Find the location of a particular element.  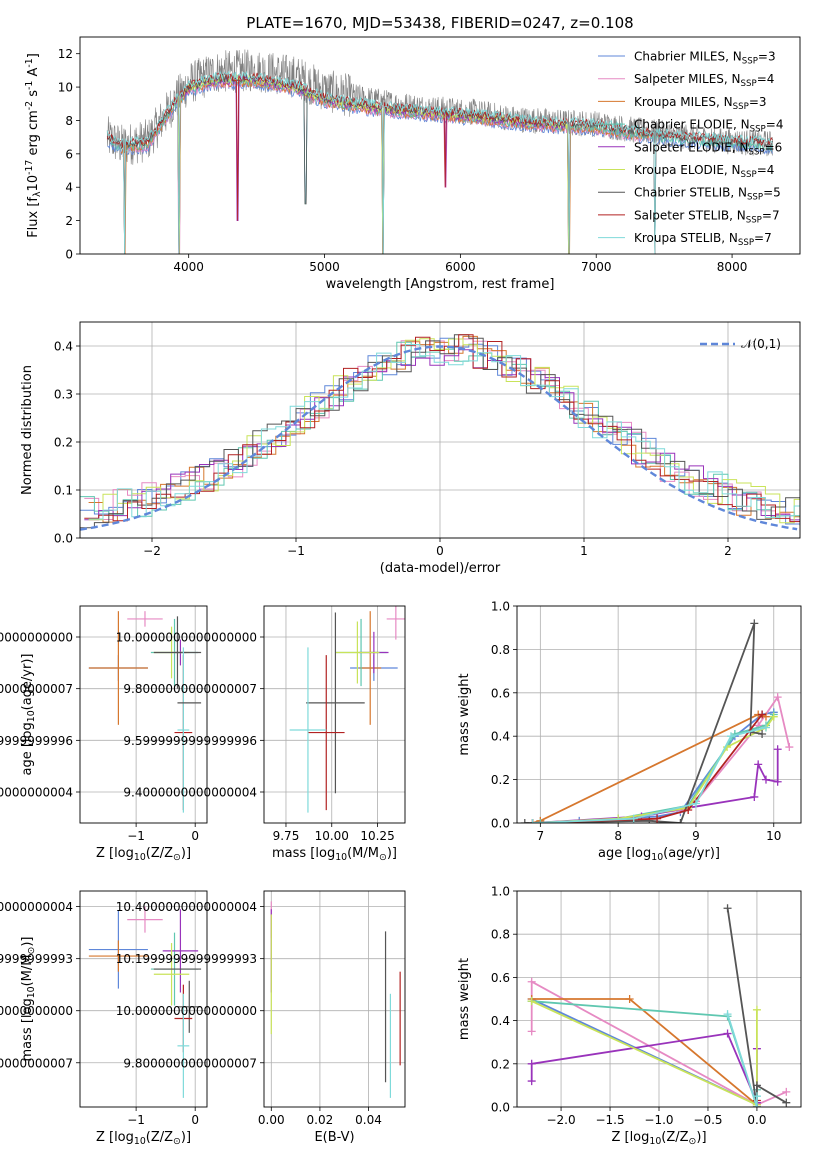

x-tick-label: 10.25 is located at coordinates (377, 836).